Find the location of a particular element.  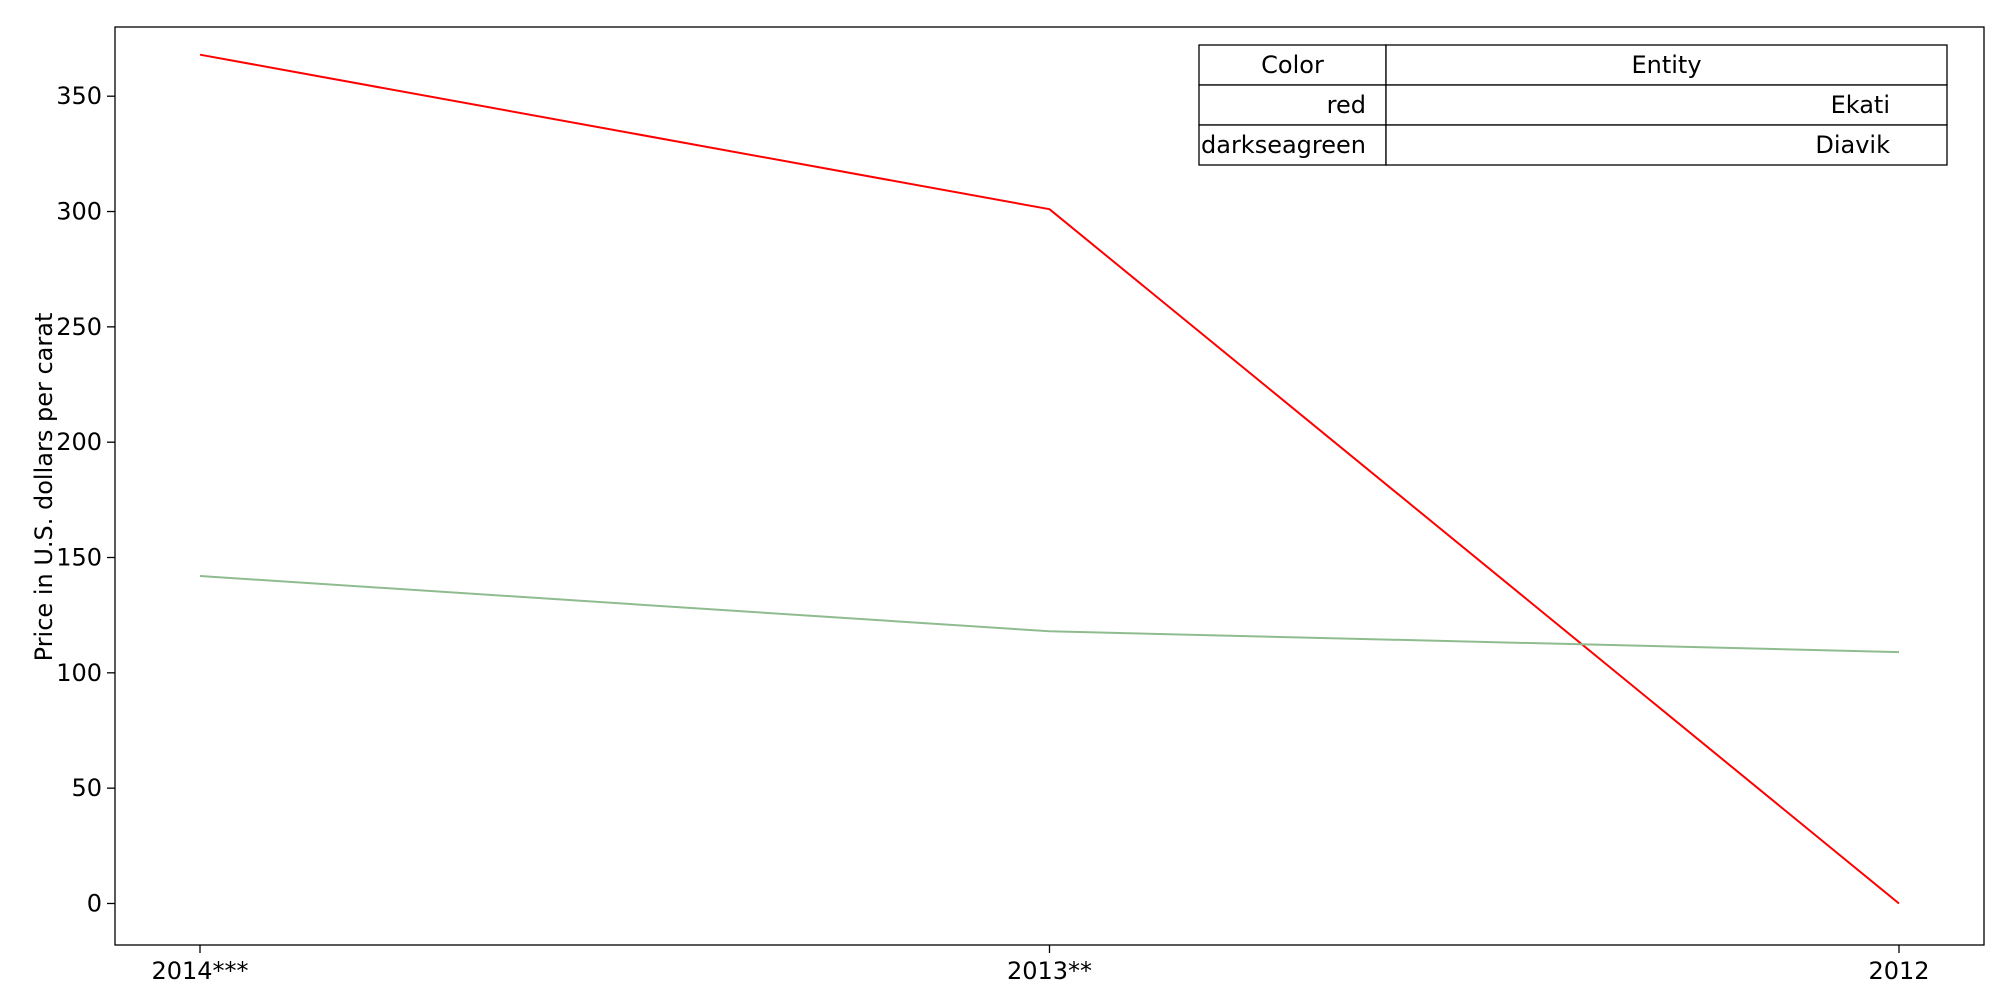

legend-entity-name: Diavik is located at coordinates (1852, 145).